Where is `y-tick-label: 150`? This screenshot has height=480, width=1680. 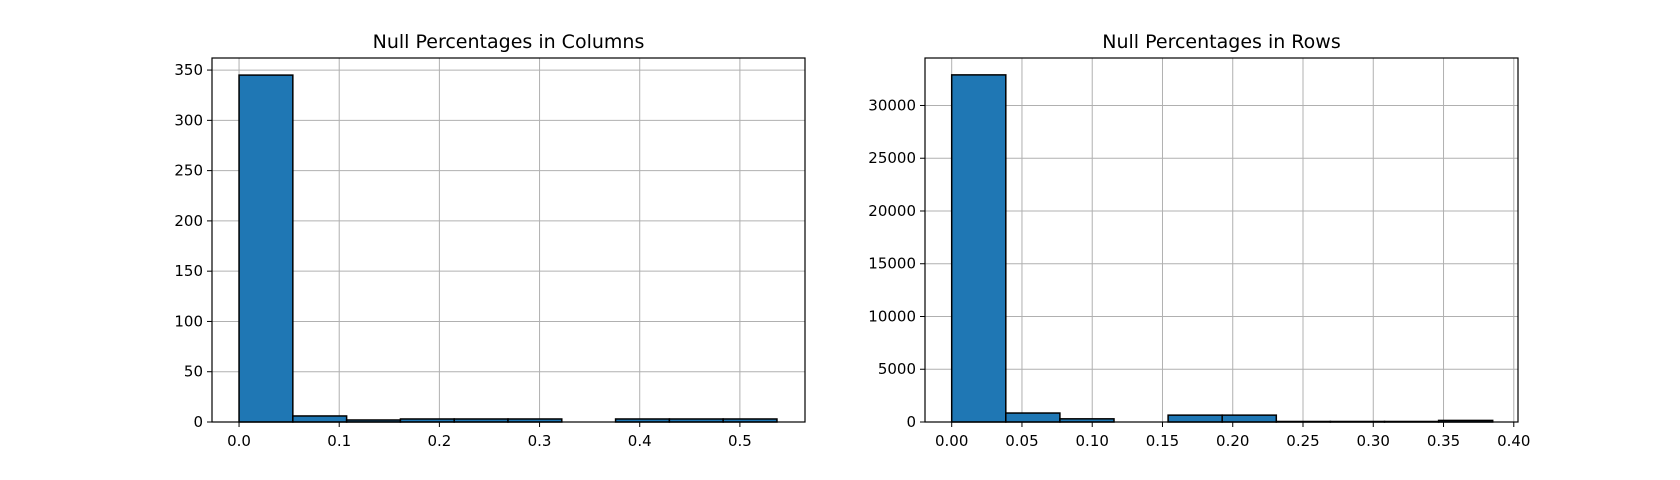 y-tick-label: 150 is located at coordinates (188, 271).